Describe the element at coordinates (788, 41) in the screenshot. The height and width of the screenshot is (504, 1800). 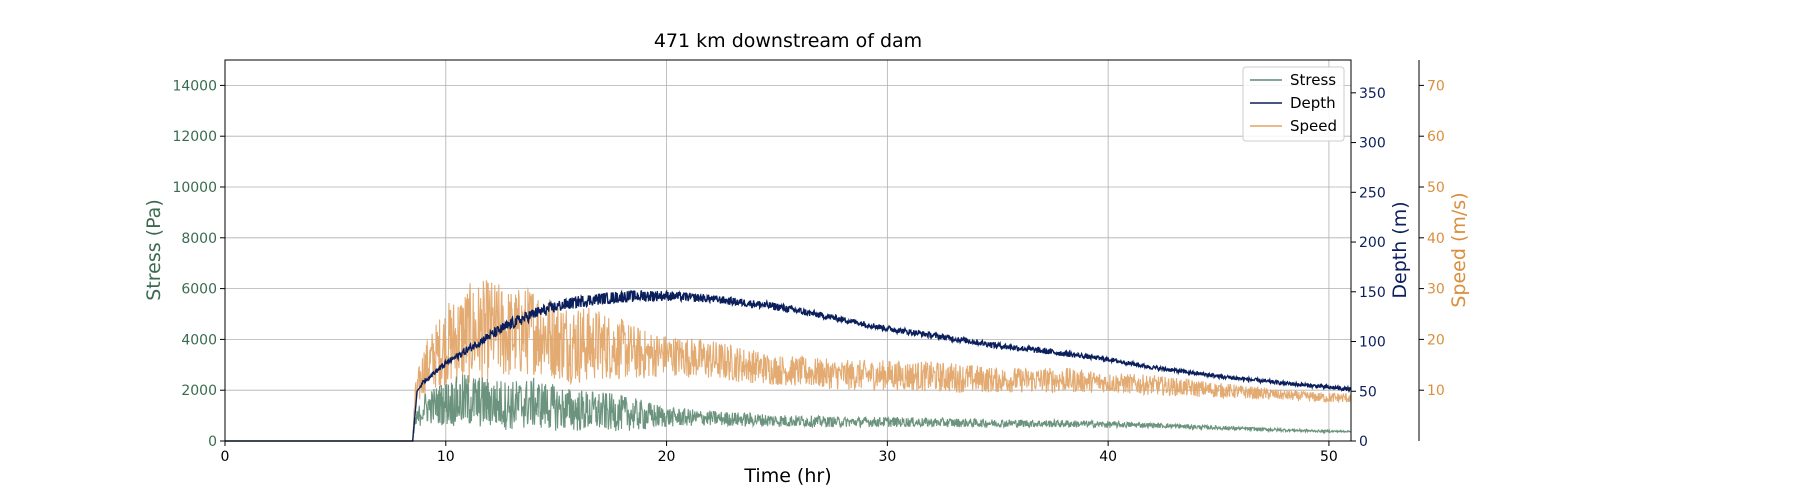
I see `chart-title: 471 km downstream of dam` at that location.